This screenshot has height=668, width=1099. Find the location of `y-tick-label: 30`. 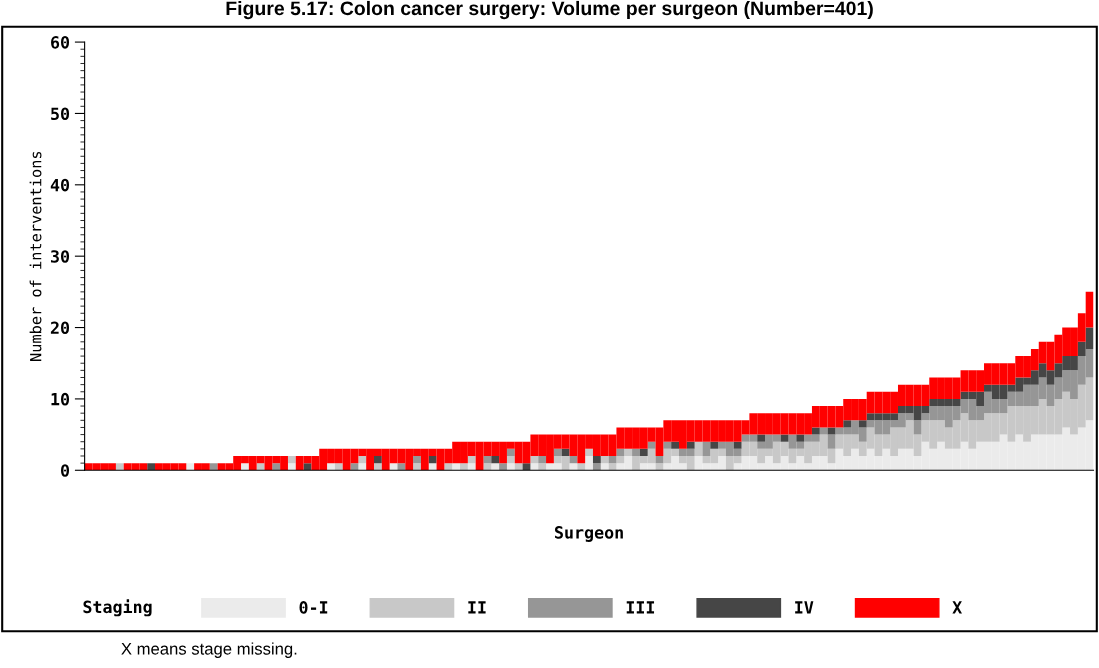

y-tick-label: 30 is located at coordinates (60, 256).